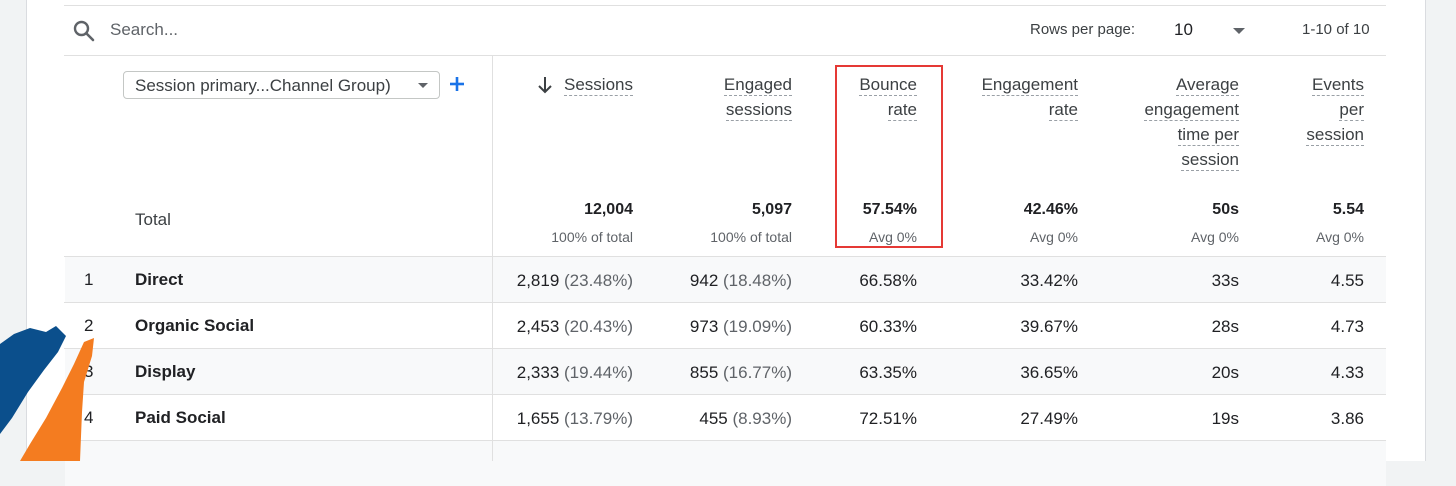 This screenshot has width=1456, height=486. I want to click on total-sessions-share: 100% of total, so click(592, 237).